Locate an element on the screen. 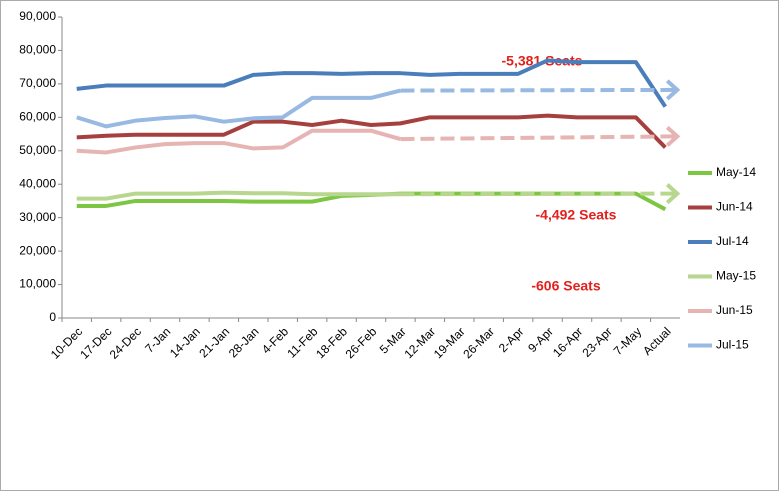  legend-label: Jun-15 is located at coordinates (734, 310).